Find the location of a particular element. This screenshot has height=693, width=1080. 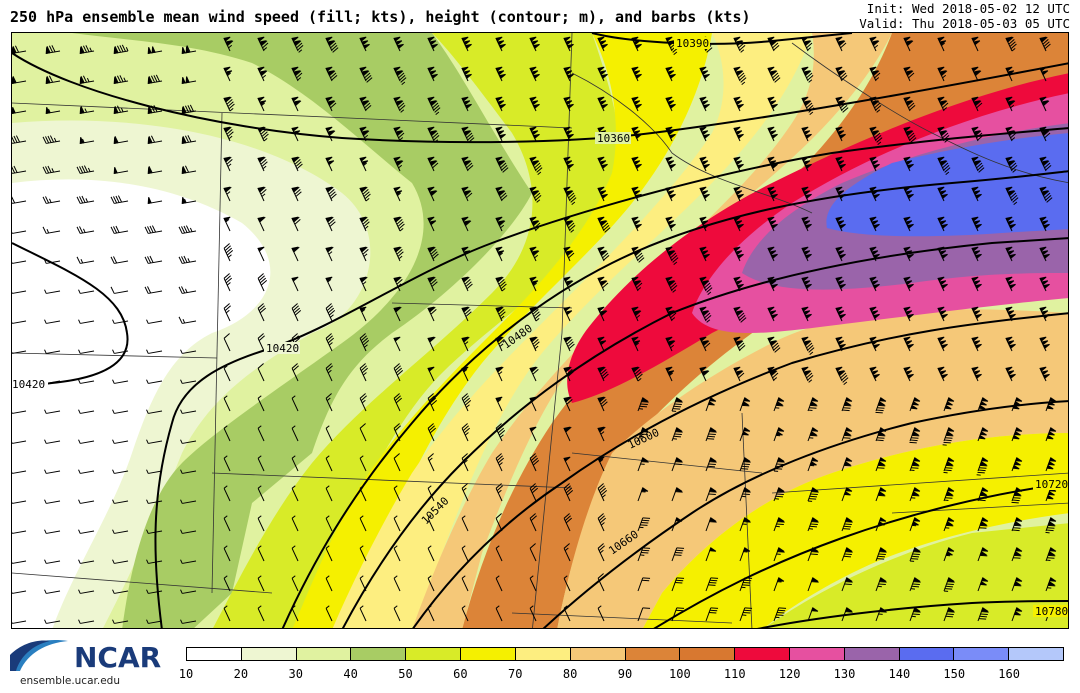

colorbar-tick-label: 10 is located at coordinates (186, 674).